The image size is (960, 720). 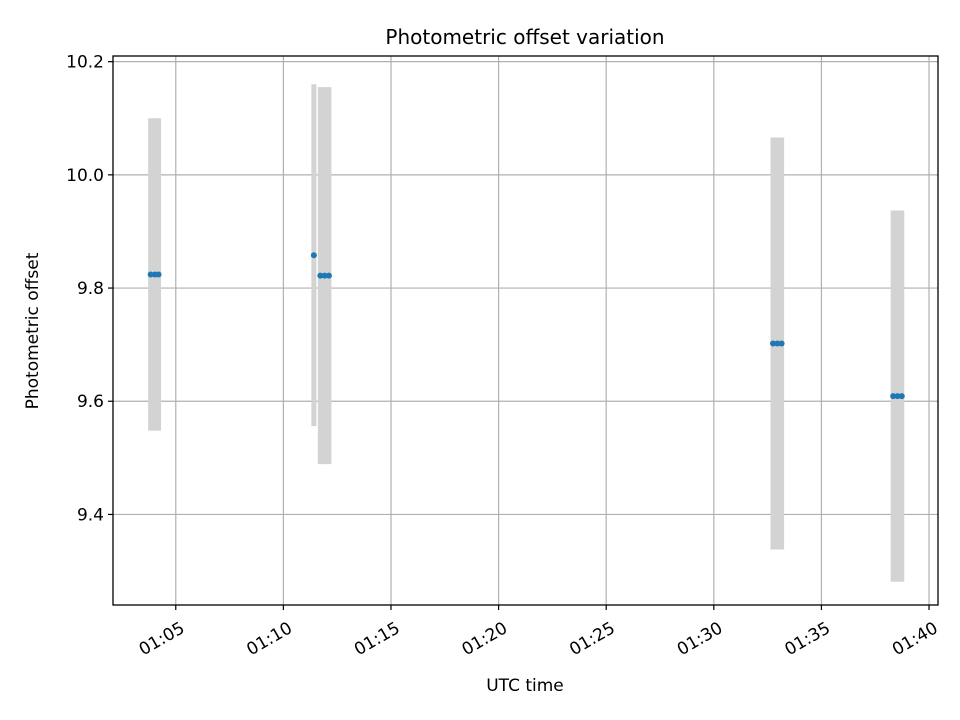 I want to click on x-tick-label: 01:25, so click(x=592, y=639).